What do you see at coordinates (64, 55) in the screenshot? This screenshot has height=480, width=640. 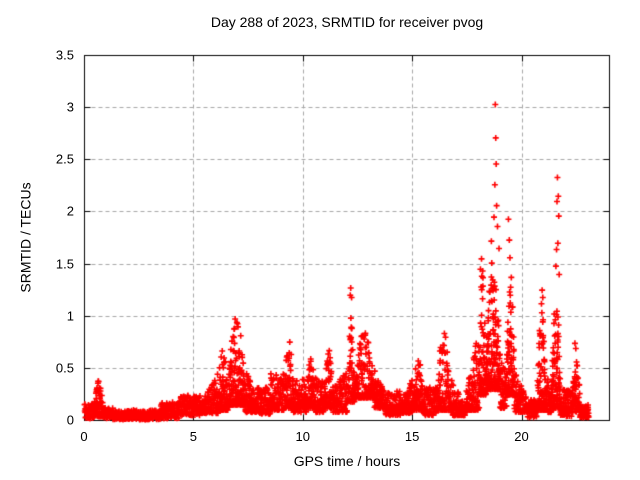 I see `y-tick-label: 3.5` at bounding box center [64, 55].